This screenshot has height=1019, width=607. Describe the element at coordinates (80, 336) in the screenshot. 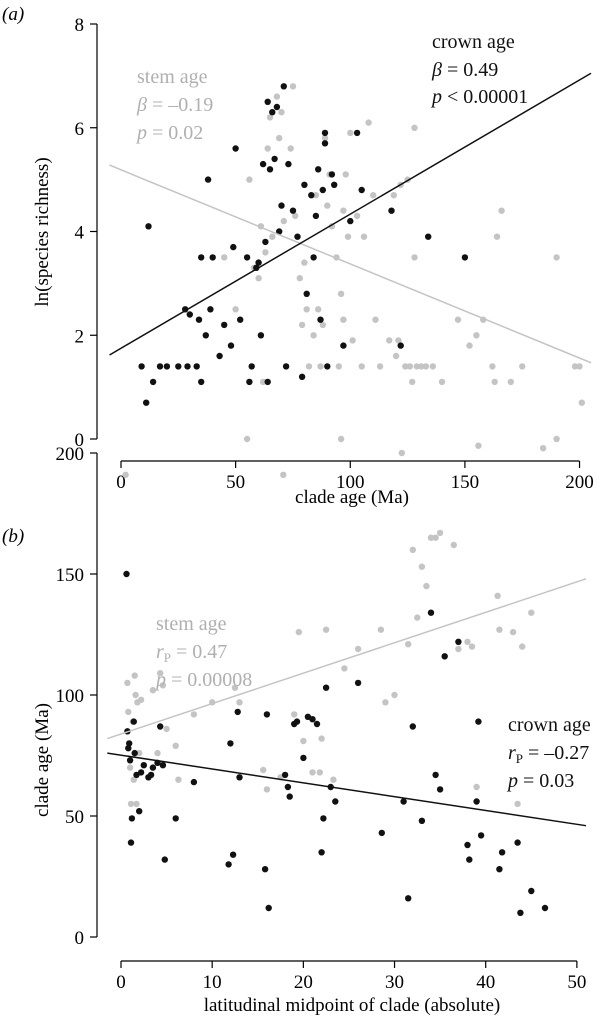

I see `panel-a-y-tick-label: 2` at that location.